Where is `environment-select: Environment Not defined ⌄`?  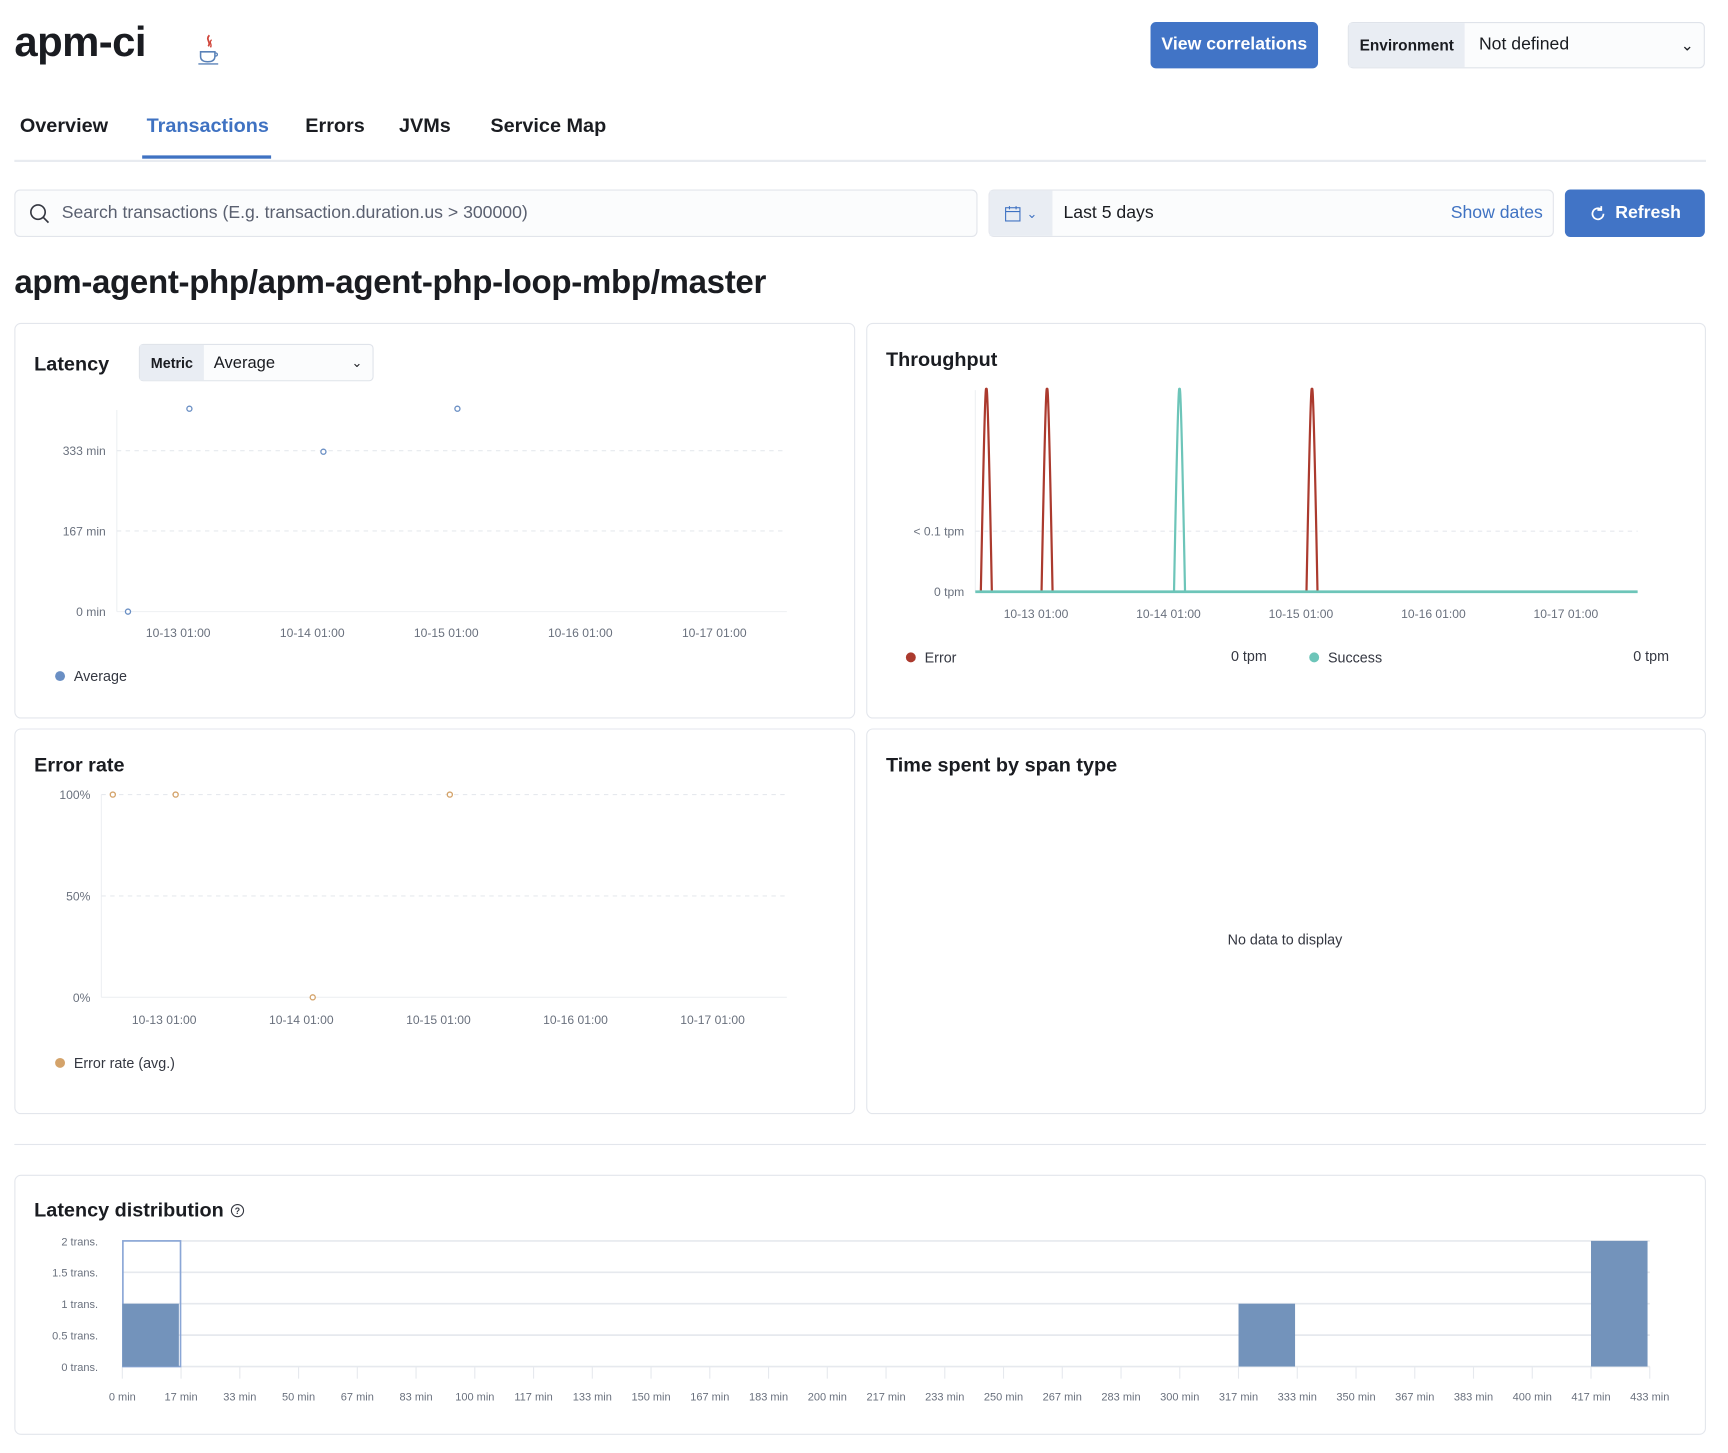
environment-select: Environment Not defined ⌄ is located at coordinates (1526, 45).